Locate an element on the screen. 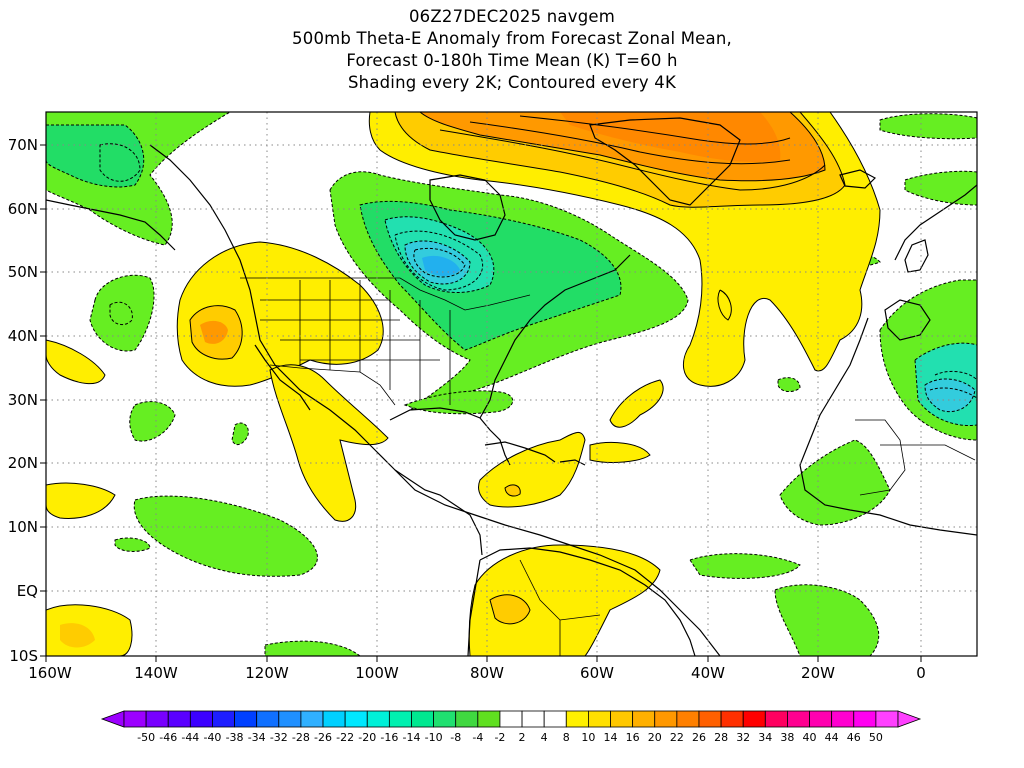  colorbar-label: -8 is located at coordinates (455, 737).